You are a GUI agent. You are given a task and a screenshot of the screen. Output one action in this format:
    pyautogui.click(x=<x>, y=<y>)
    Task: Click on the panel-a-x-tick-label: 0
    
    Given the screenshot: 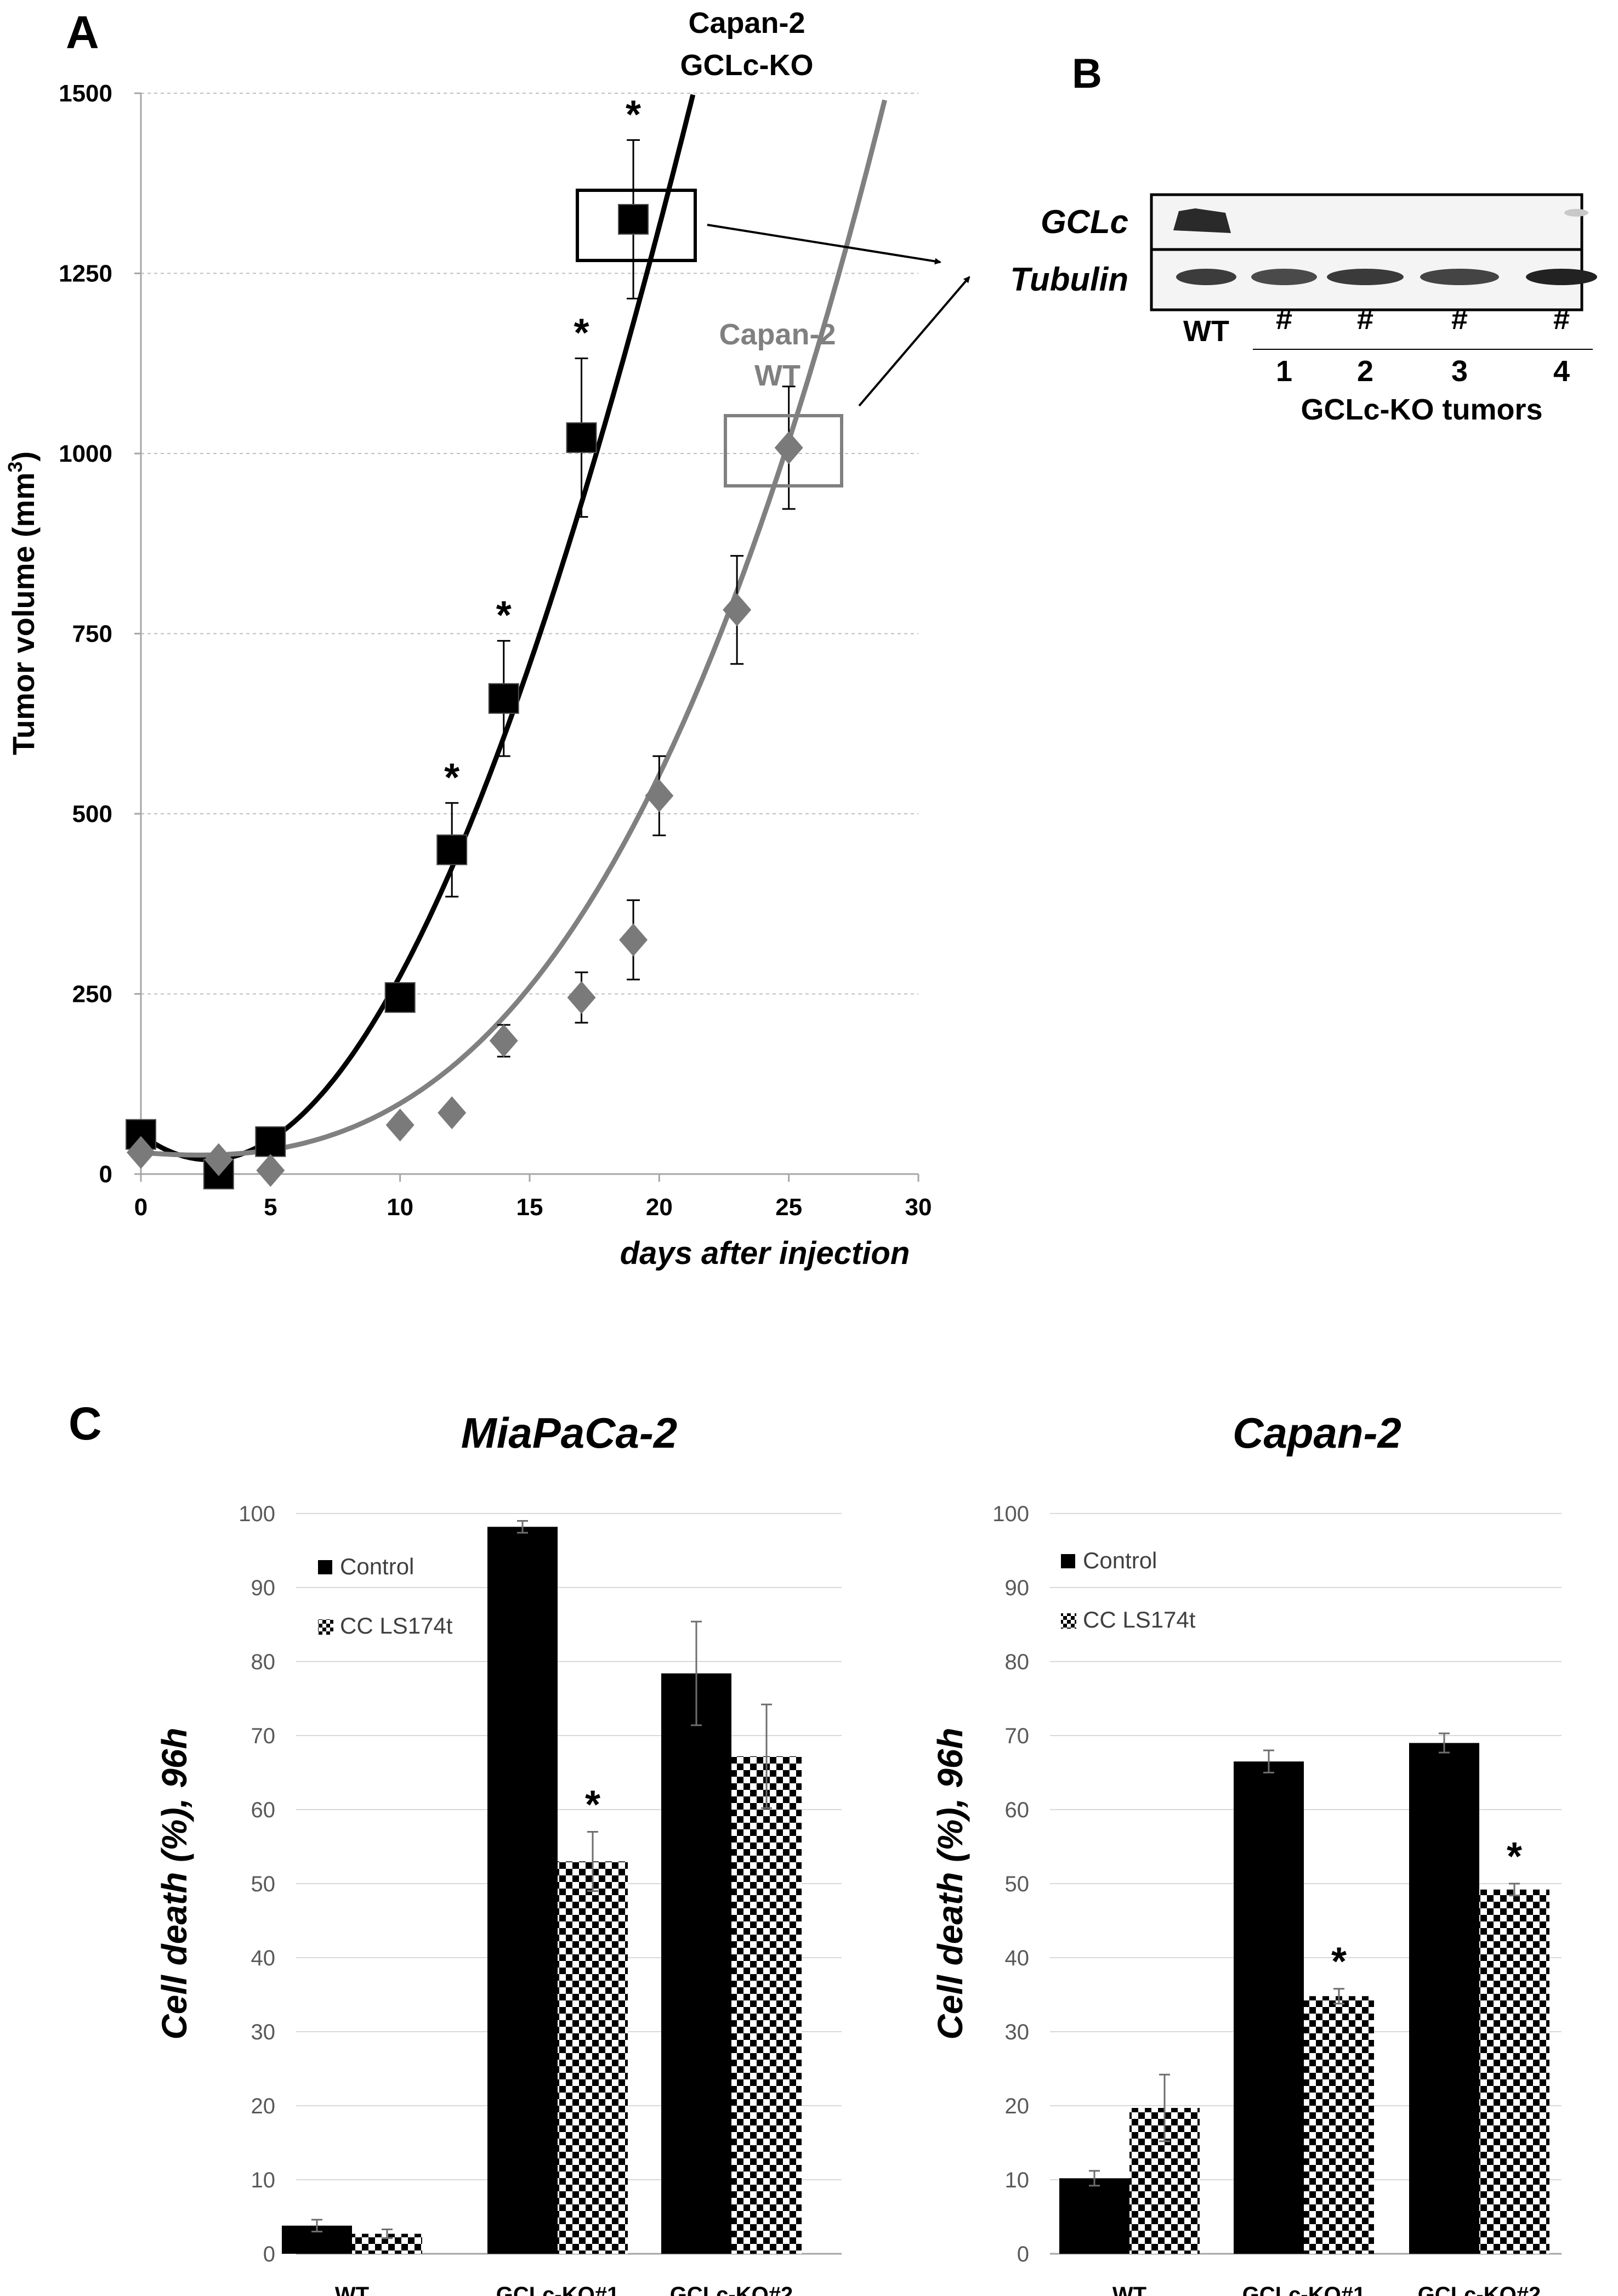 What is the action you would take?
    pyautogui.click(x=140, y=1207)
    